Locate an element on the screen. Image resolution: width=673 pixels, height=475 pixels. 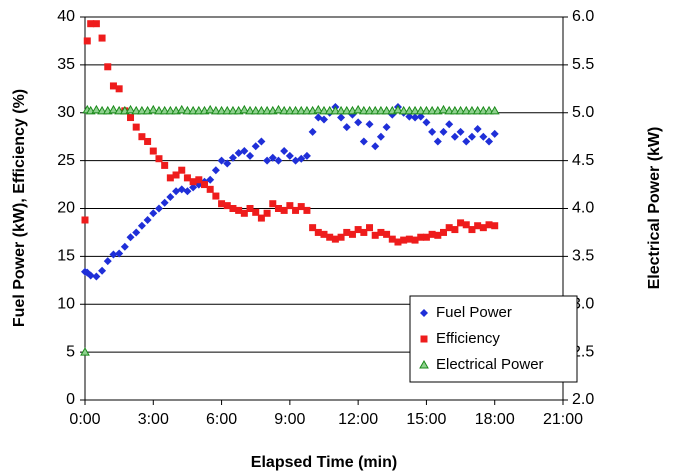
x-tick-label: 15:00 is located at coordinates (426, 419).